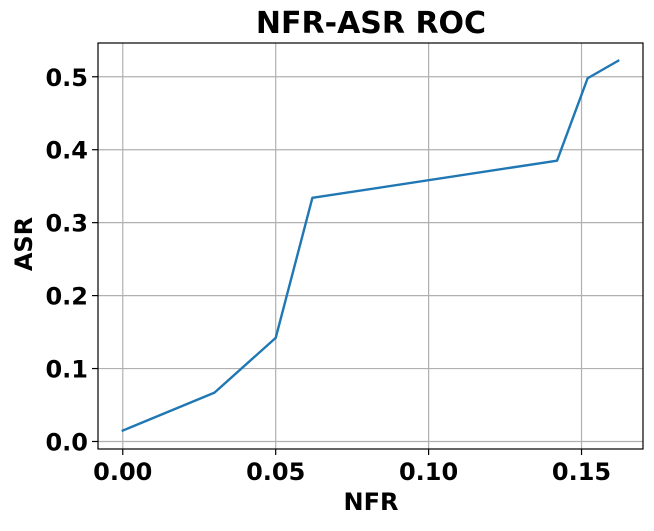 This screenshot has height=531, width=654. Describe the element at coordinates (66, 442) in the screenshot. I see `y-tick-label: 0.0` at that location.